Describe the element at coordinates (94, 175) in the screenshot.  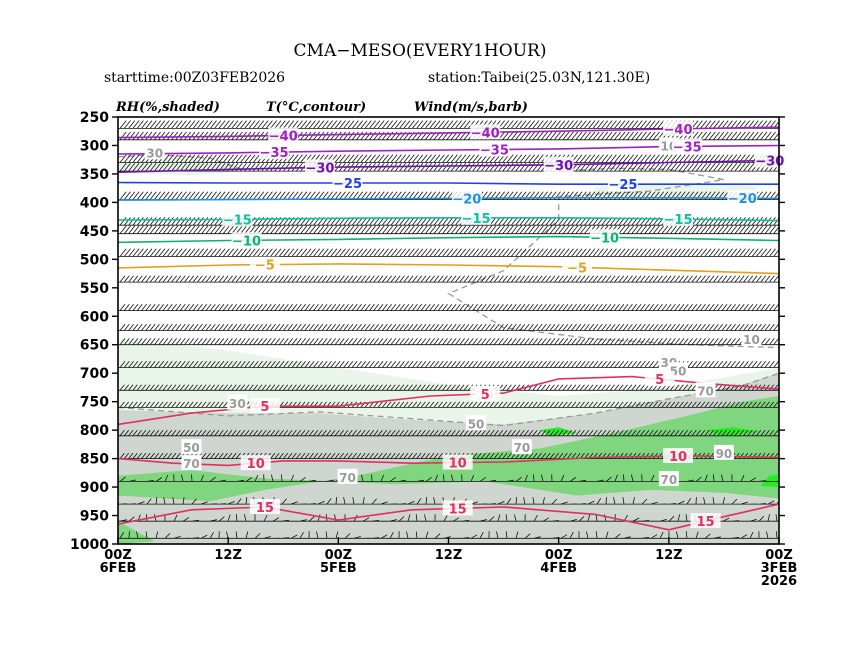
I see `y-tick-label: 350` at that location.